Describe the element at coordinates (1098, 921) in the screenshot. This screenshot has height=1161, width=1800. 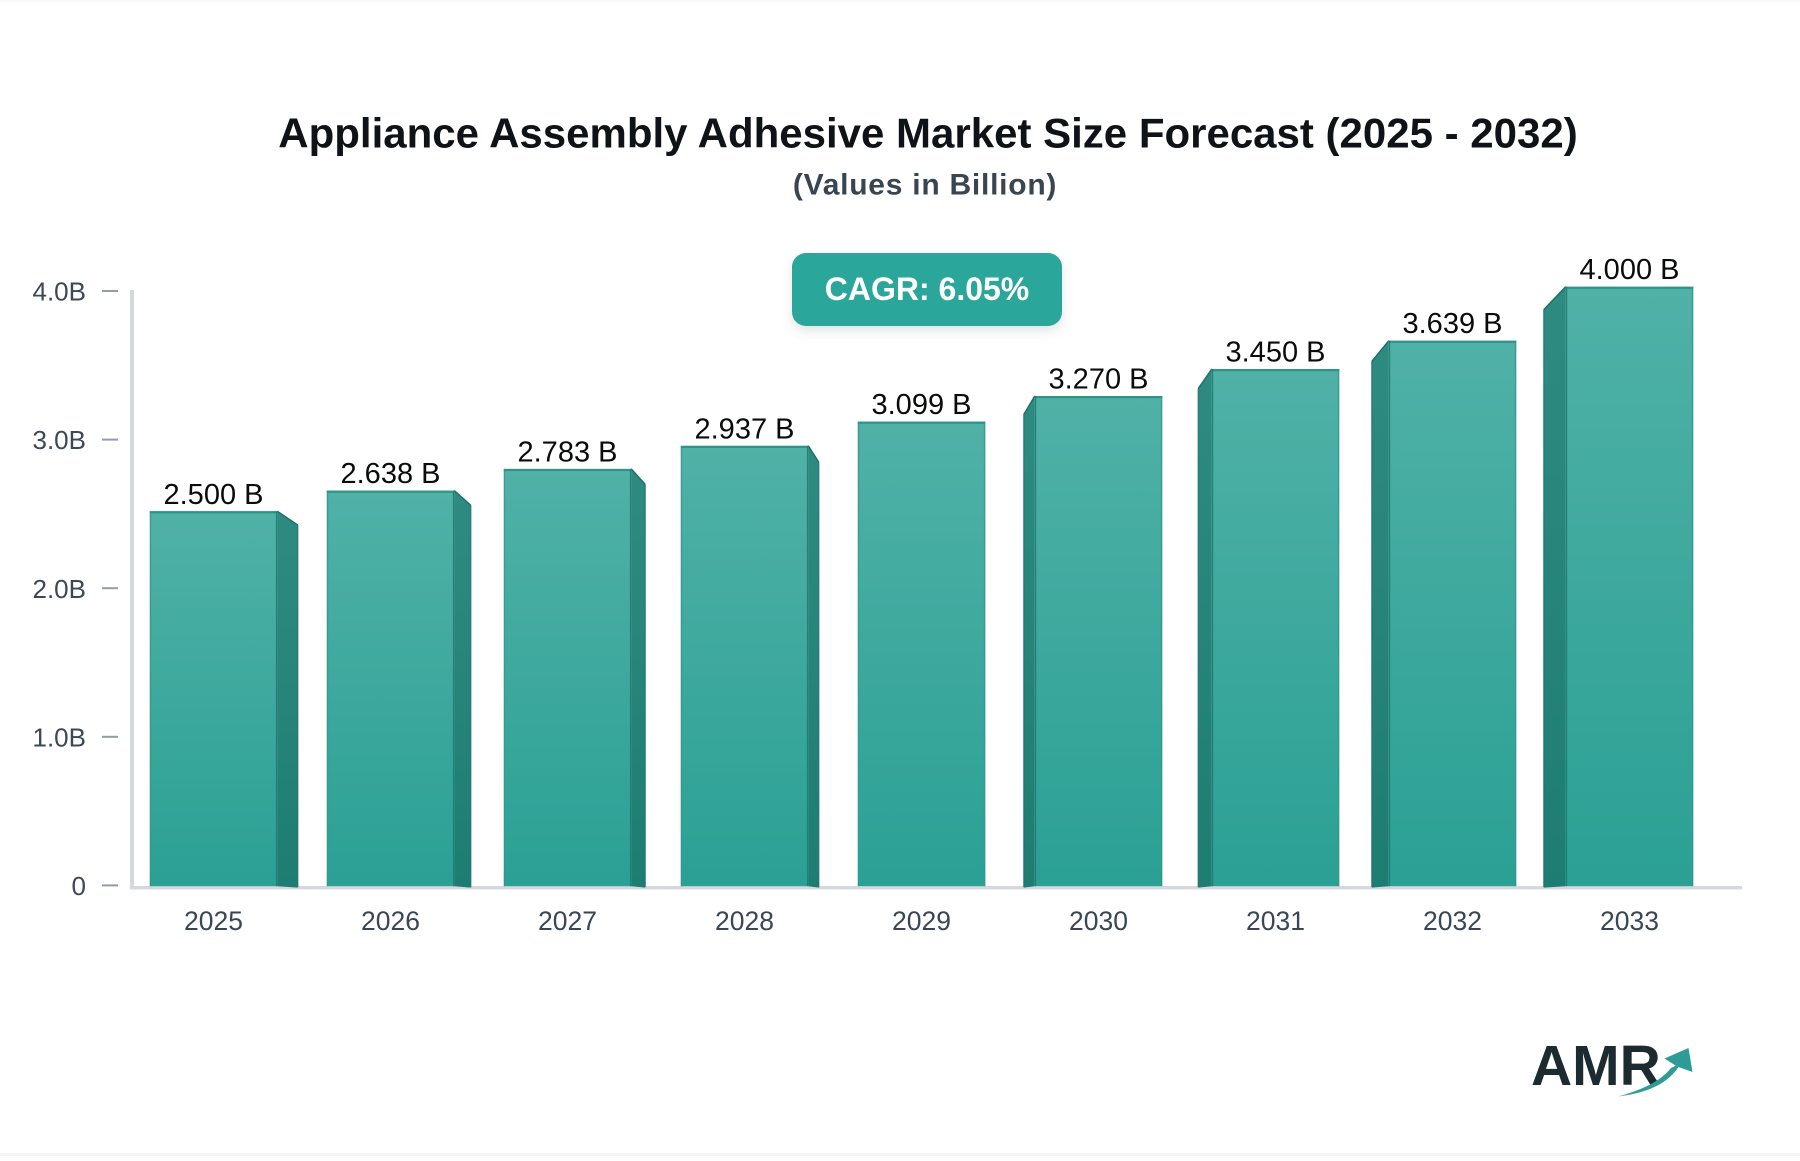
I see `svg-text: 2030` at that location.